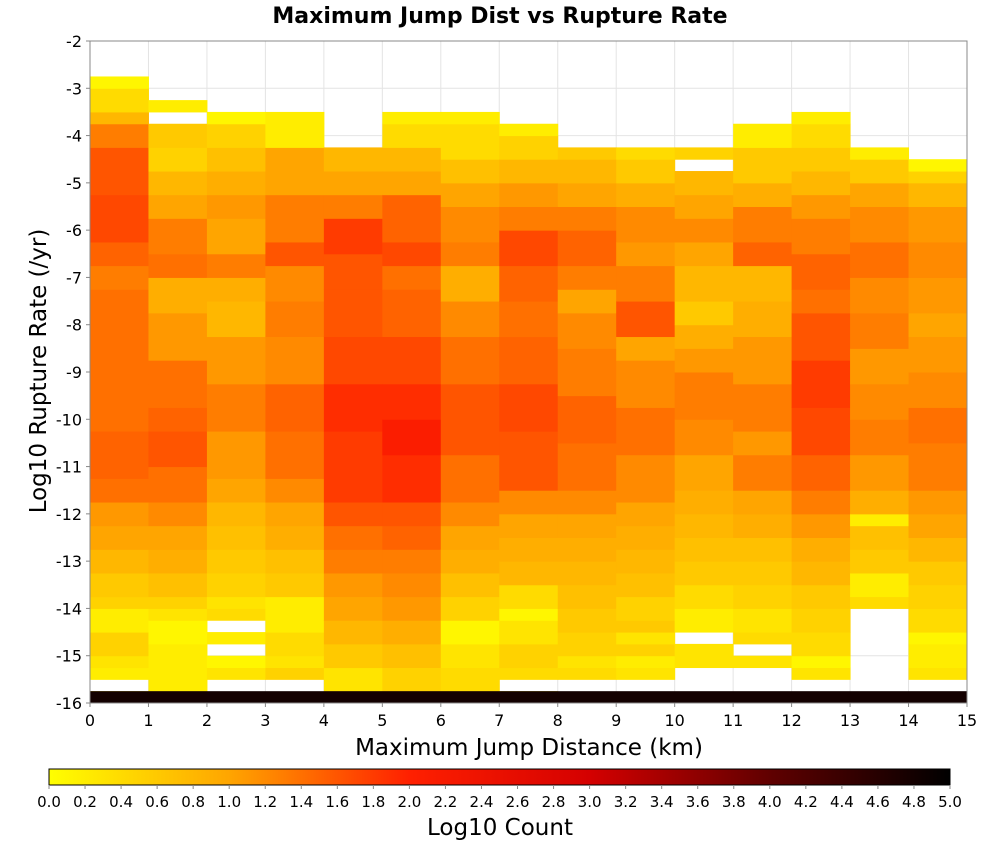  What do you see at coordinates (74, 136) in the screenshot?
I see `y-tick-label: -4` at bounding box center [74, 136].